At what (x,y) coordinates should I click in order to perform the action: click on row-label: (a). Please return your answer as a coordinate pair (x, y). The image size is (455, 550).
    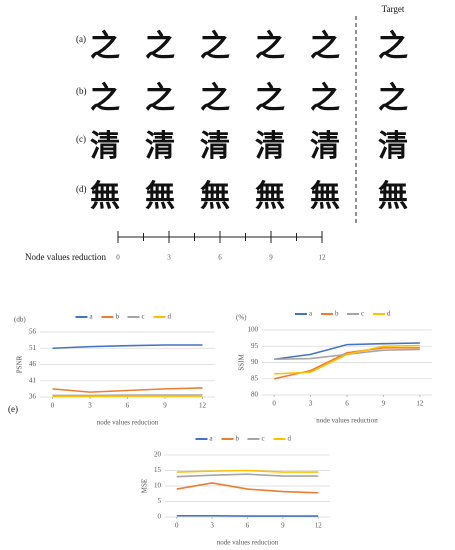
    Looking at the image, I should click on (81, 39).